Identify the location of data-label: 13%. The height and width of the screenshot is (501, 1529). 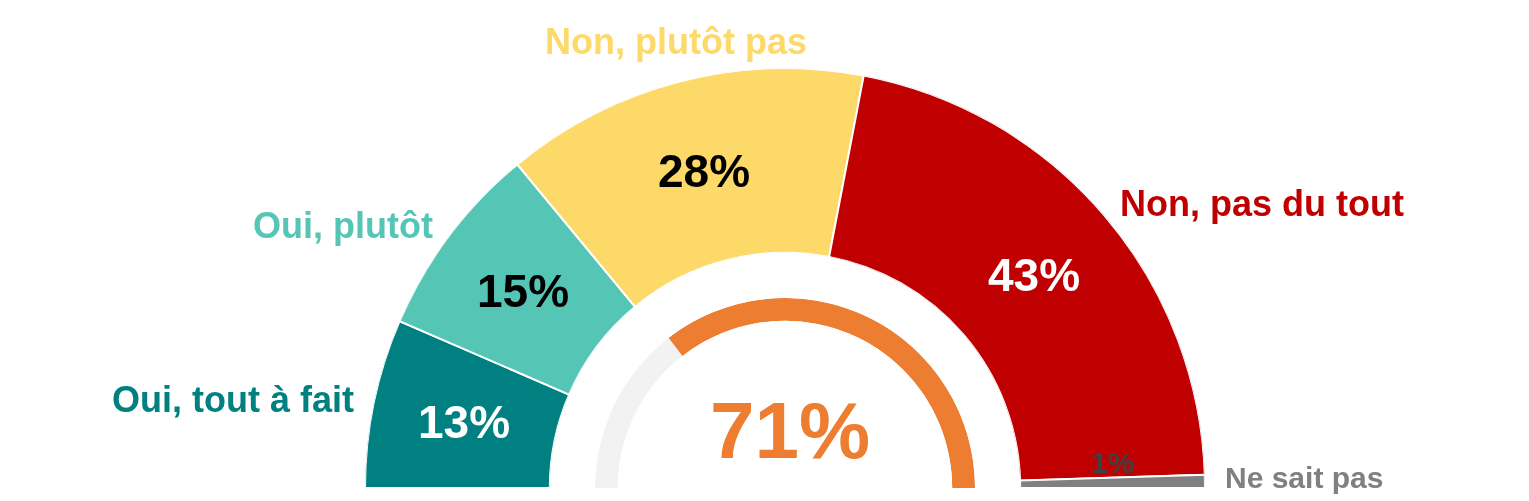
(464, 422).